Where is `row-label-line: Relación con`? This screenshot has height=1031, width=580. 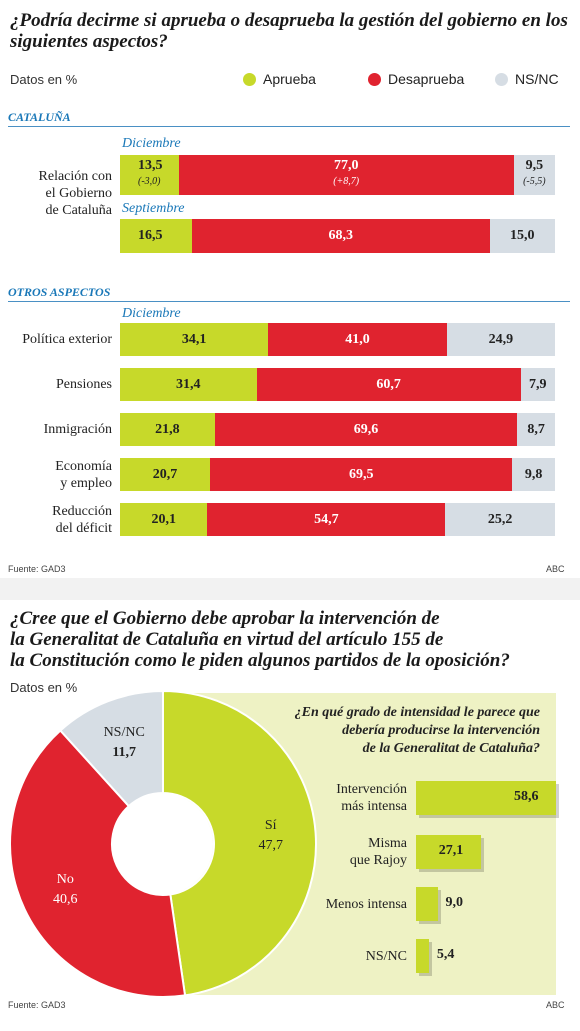
row-label-line: Relación con is located at coordinates (75, 176).